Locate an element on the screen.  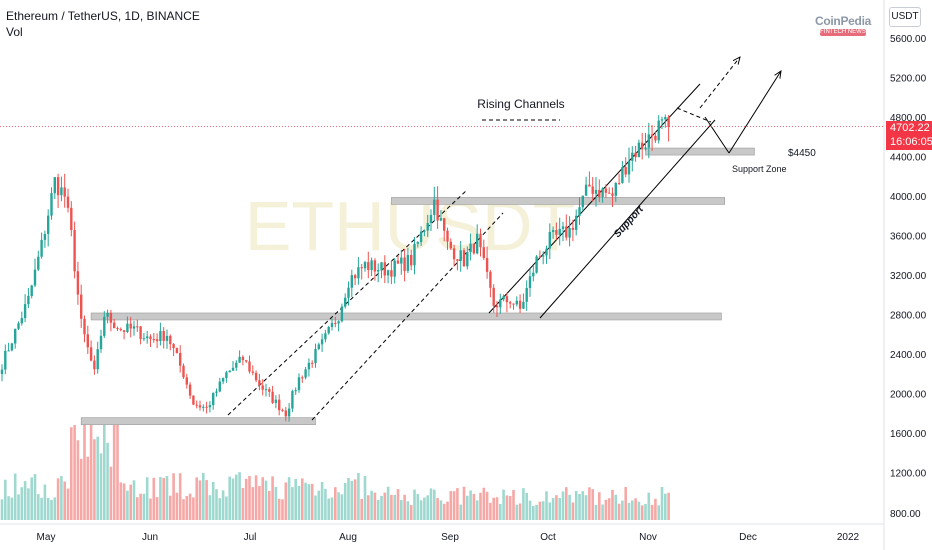
time-axis: May Jun Jul Aug Sep Oct Nov Dec 2022 is located at coordinates (442, 533).